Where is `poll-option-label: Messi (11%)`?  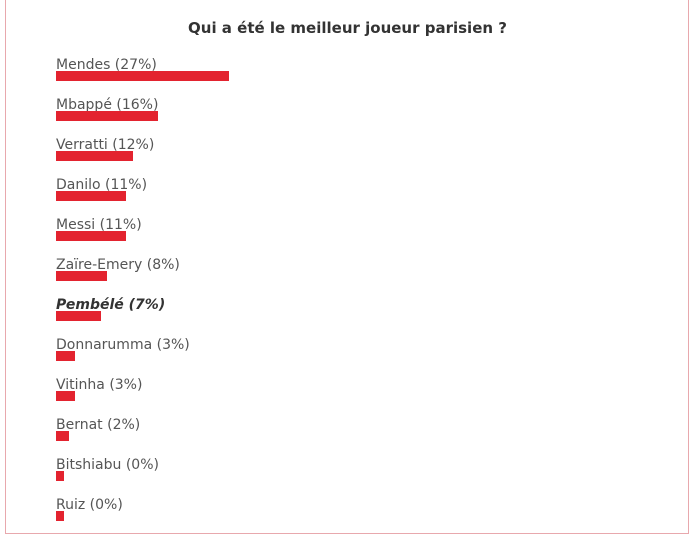
poll-option-label: Messi (11%) is located at coordinates (99, 225).